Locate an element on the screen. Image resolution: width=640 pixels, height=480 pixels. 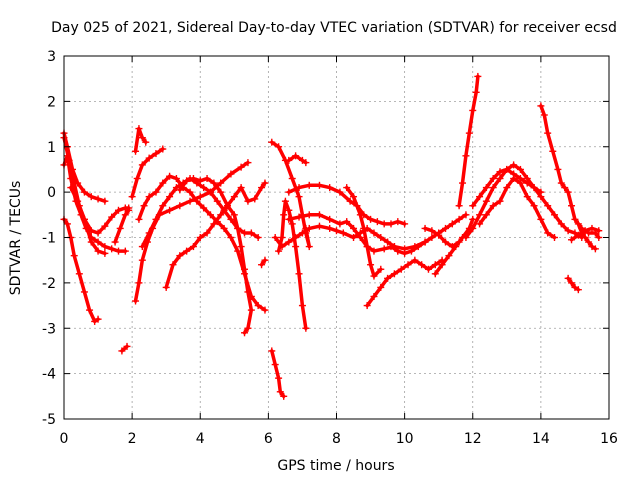
y-tick-label: 3 is located at coordinates (51, 57).